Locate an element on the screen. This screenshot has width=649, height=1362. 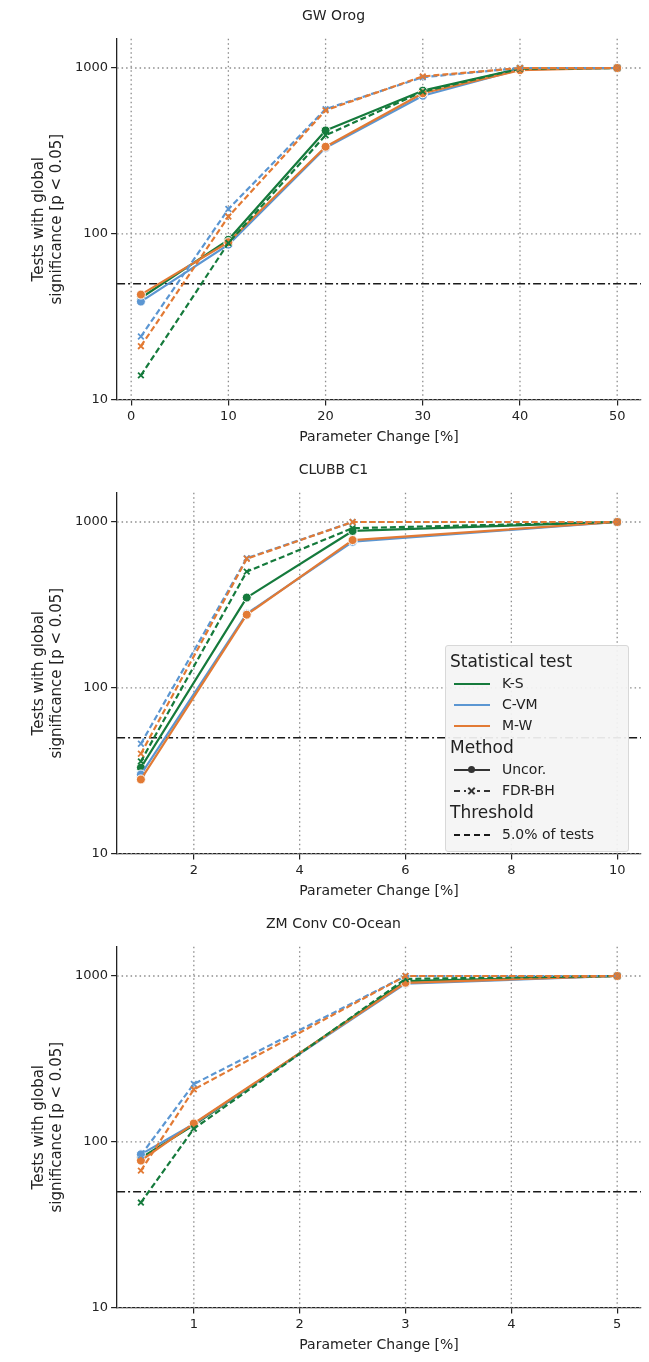
x-tick-label: 1 is located at coordinates (193, 1323).